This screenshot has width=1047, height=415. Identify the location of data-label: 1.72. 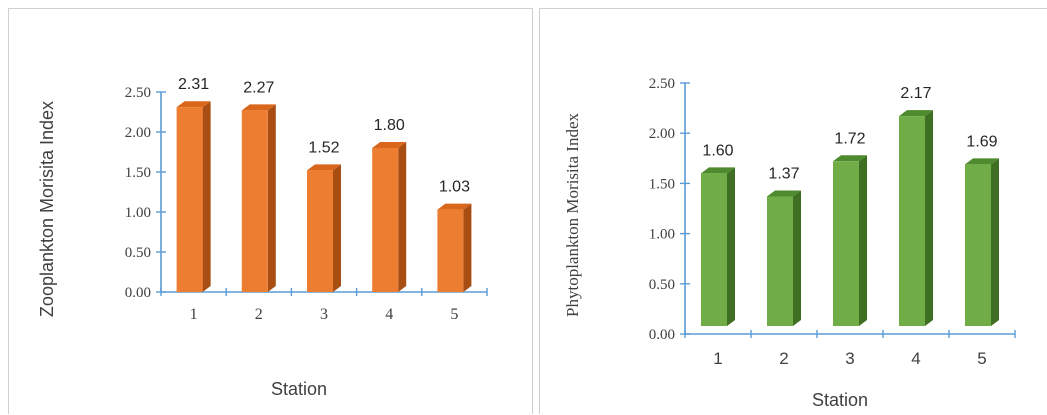
(849, 138).